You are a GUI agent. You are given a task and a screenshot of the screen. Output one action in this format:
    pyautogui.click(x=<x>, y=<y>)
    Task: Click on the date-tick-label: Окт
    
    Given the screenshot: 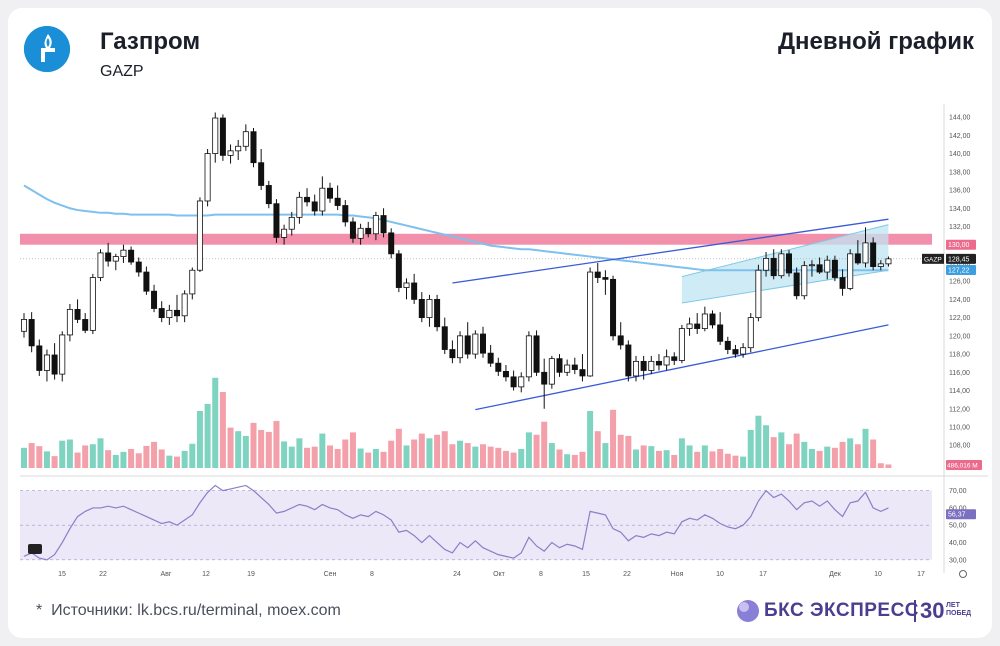 What is the action you would take?
    pyautogui.click(x=499, y=574)
    